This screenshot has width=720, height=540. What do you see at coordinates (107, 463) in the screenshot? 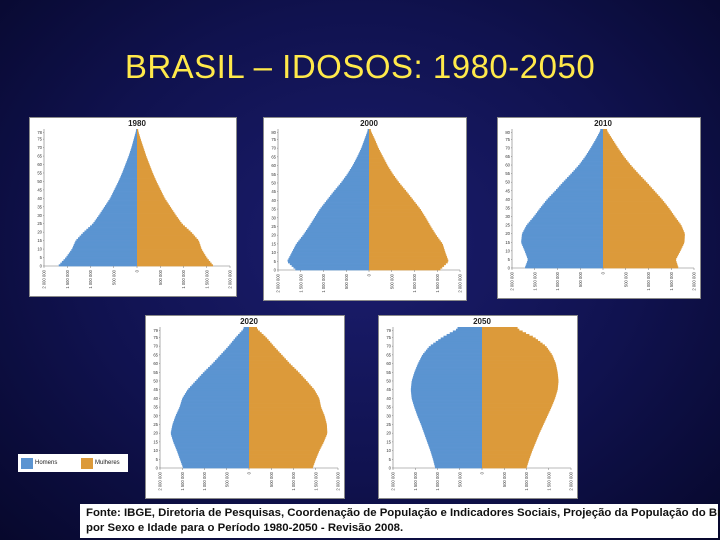
I see `legend-label-women: Mulheres` at bounding box center [107, 463].